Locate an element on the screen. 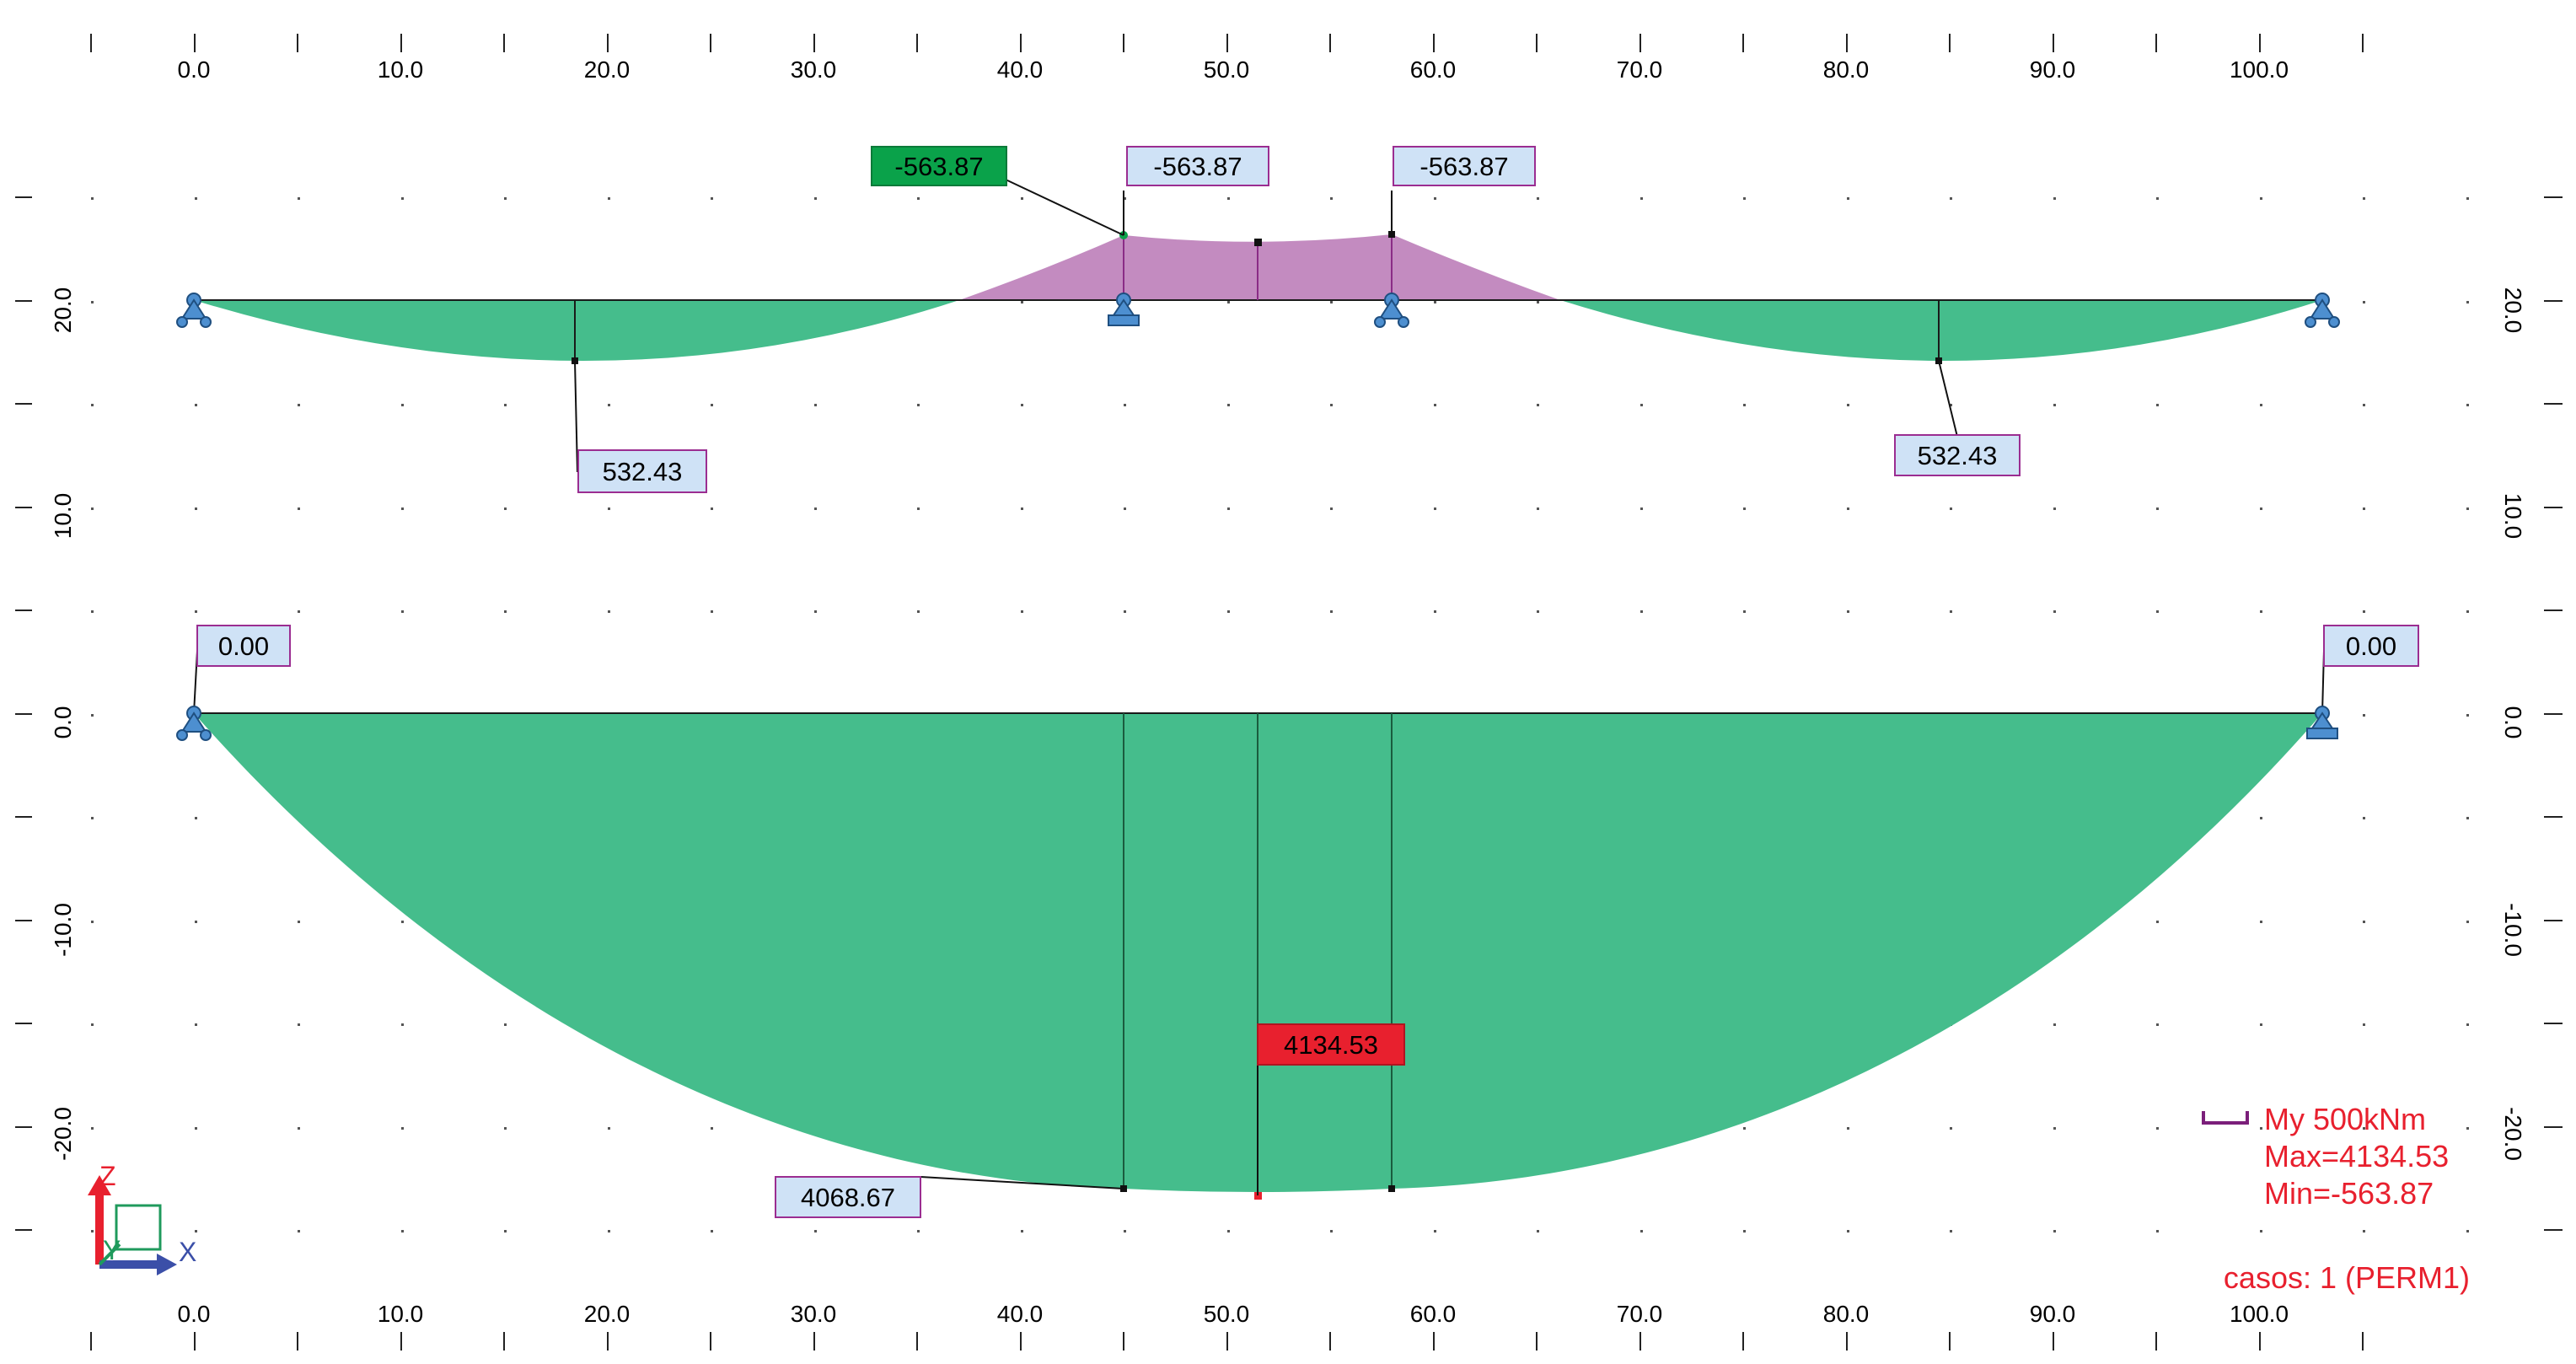  svg-text: -563.87 is located at coordinates (938, 166).